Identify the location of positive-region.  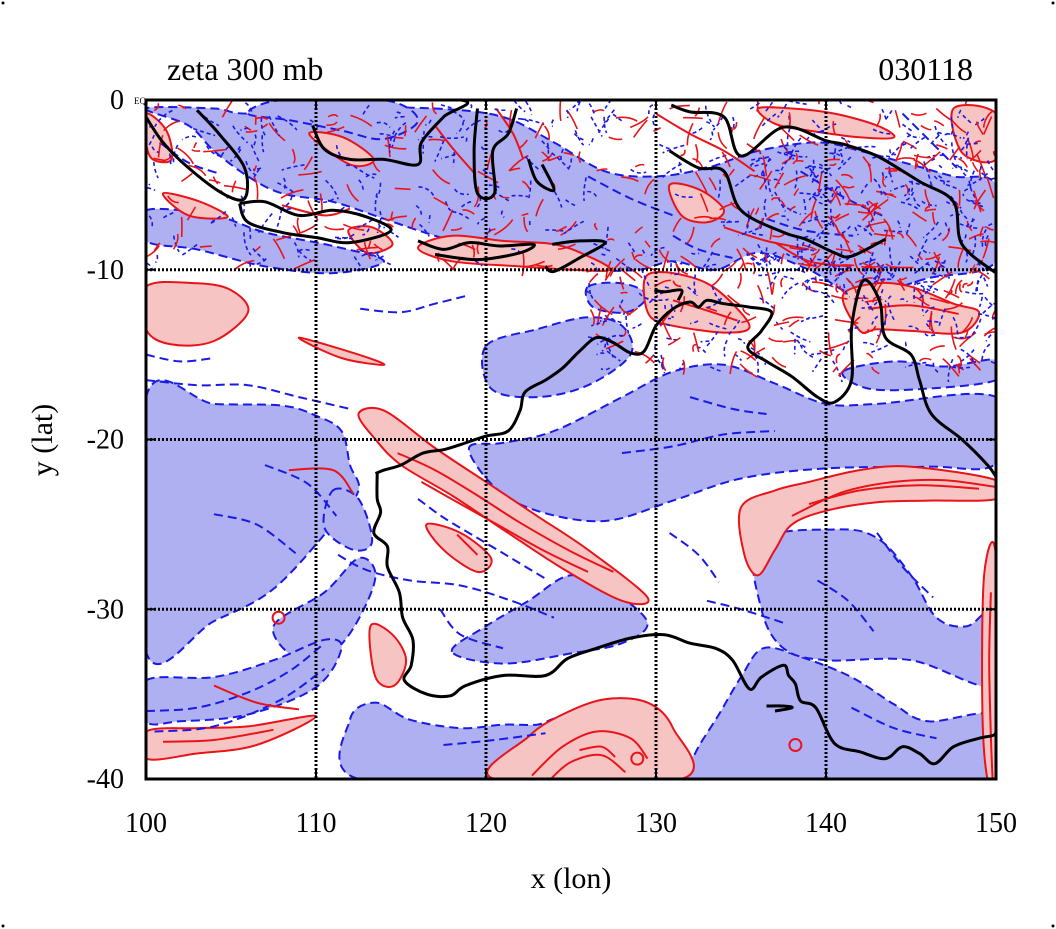
(341, 351).